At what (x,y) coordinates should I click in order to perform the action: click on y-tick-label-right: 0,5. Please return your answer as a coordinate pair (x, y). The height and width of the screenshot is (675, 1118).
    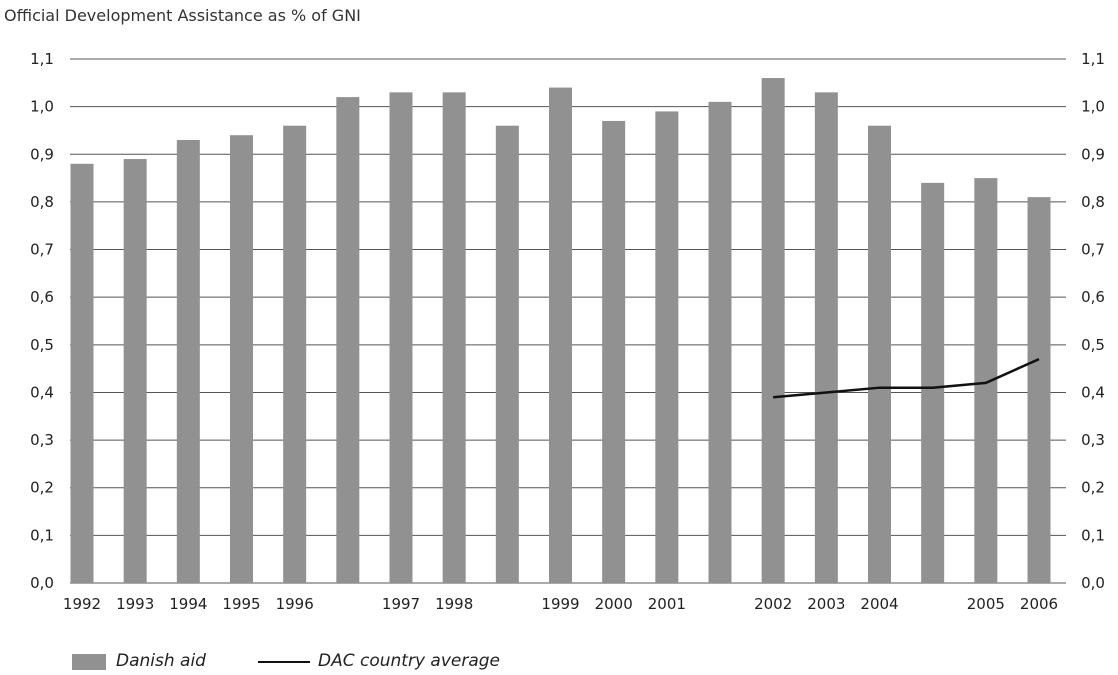
    Looking at the image, I should click on (1093, 345).